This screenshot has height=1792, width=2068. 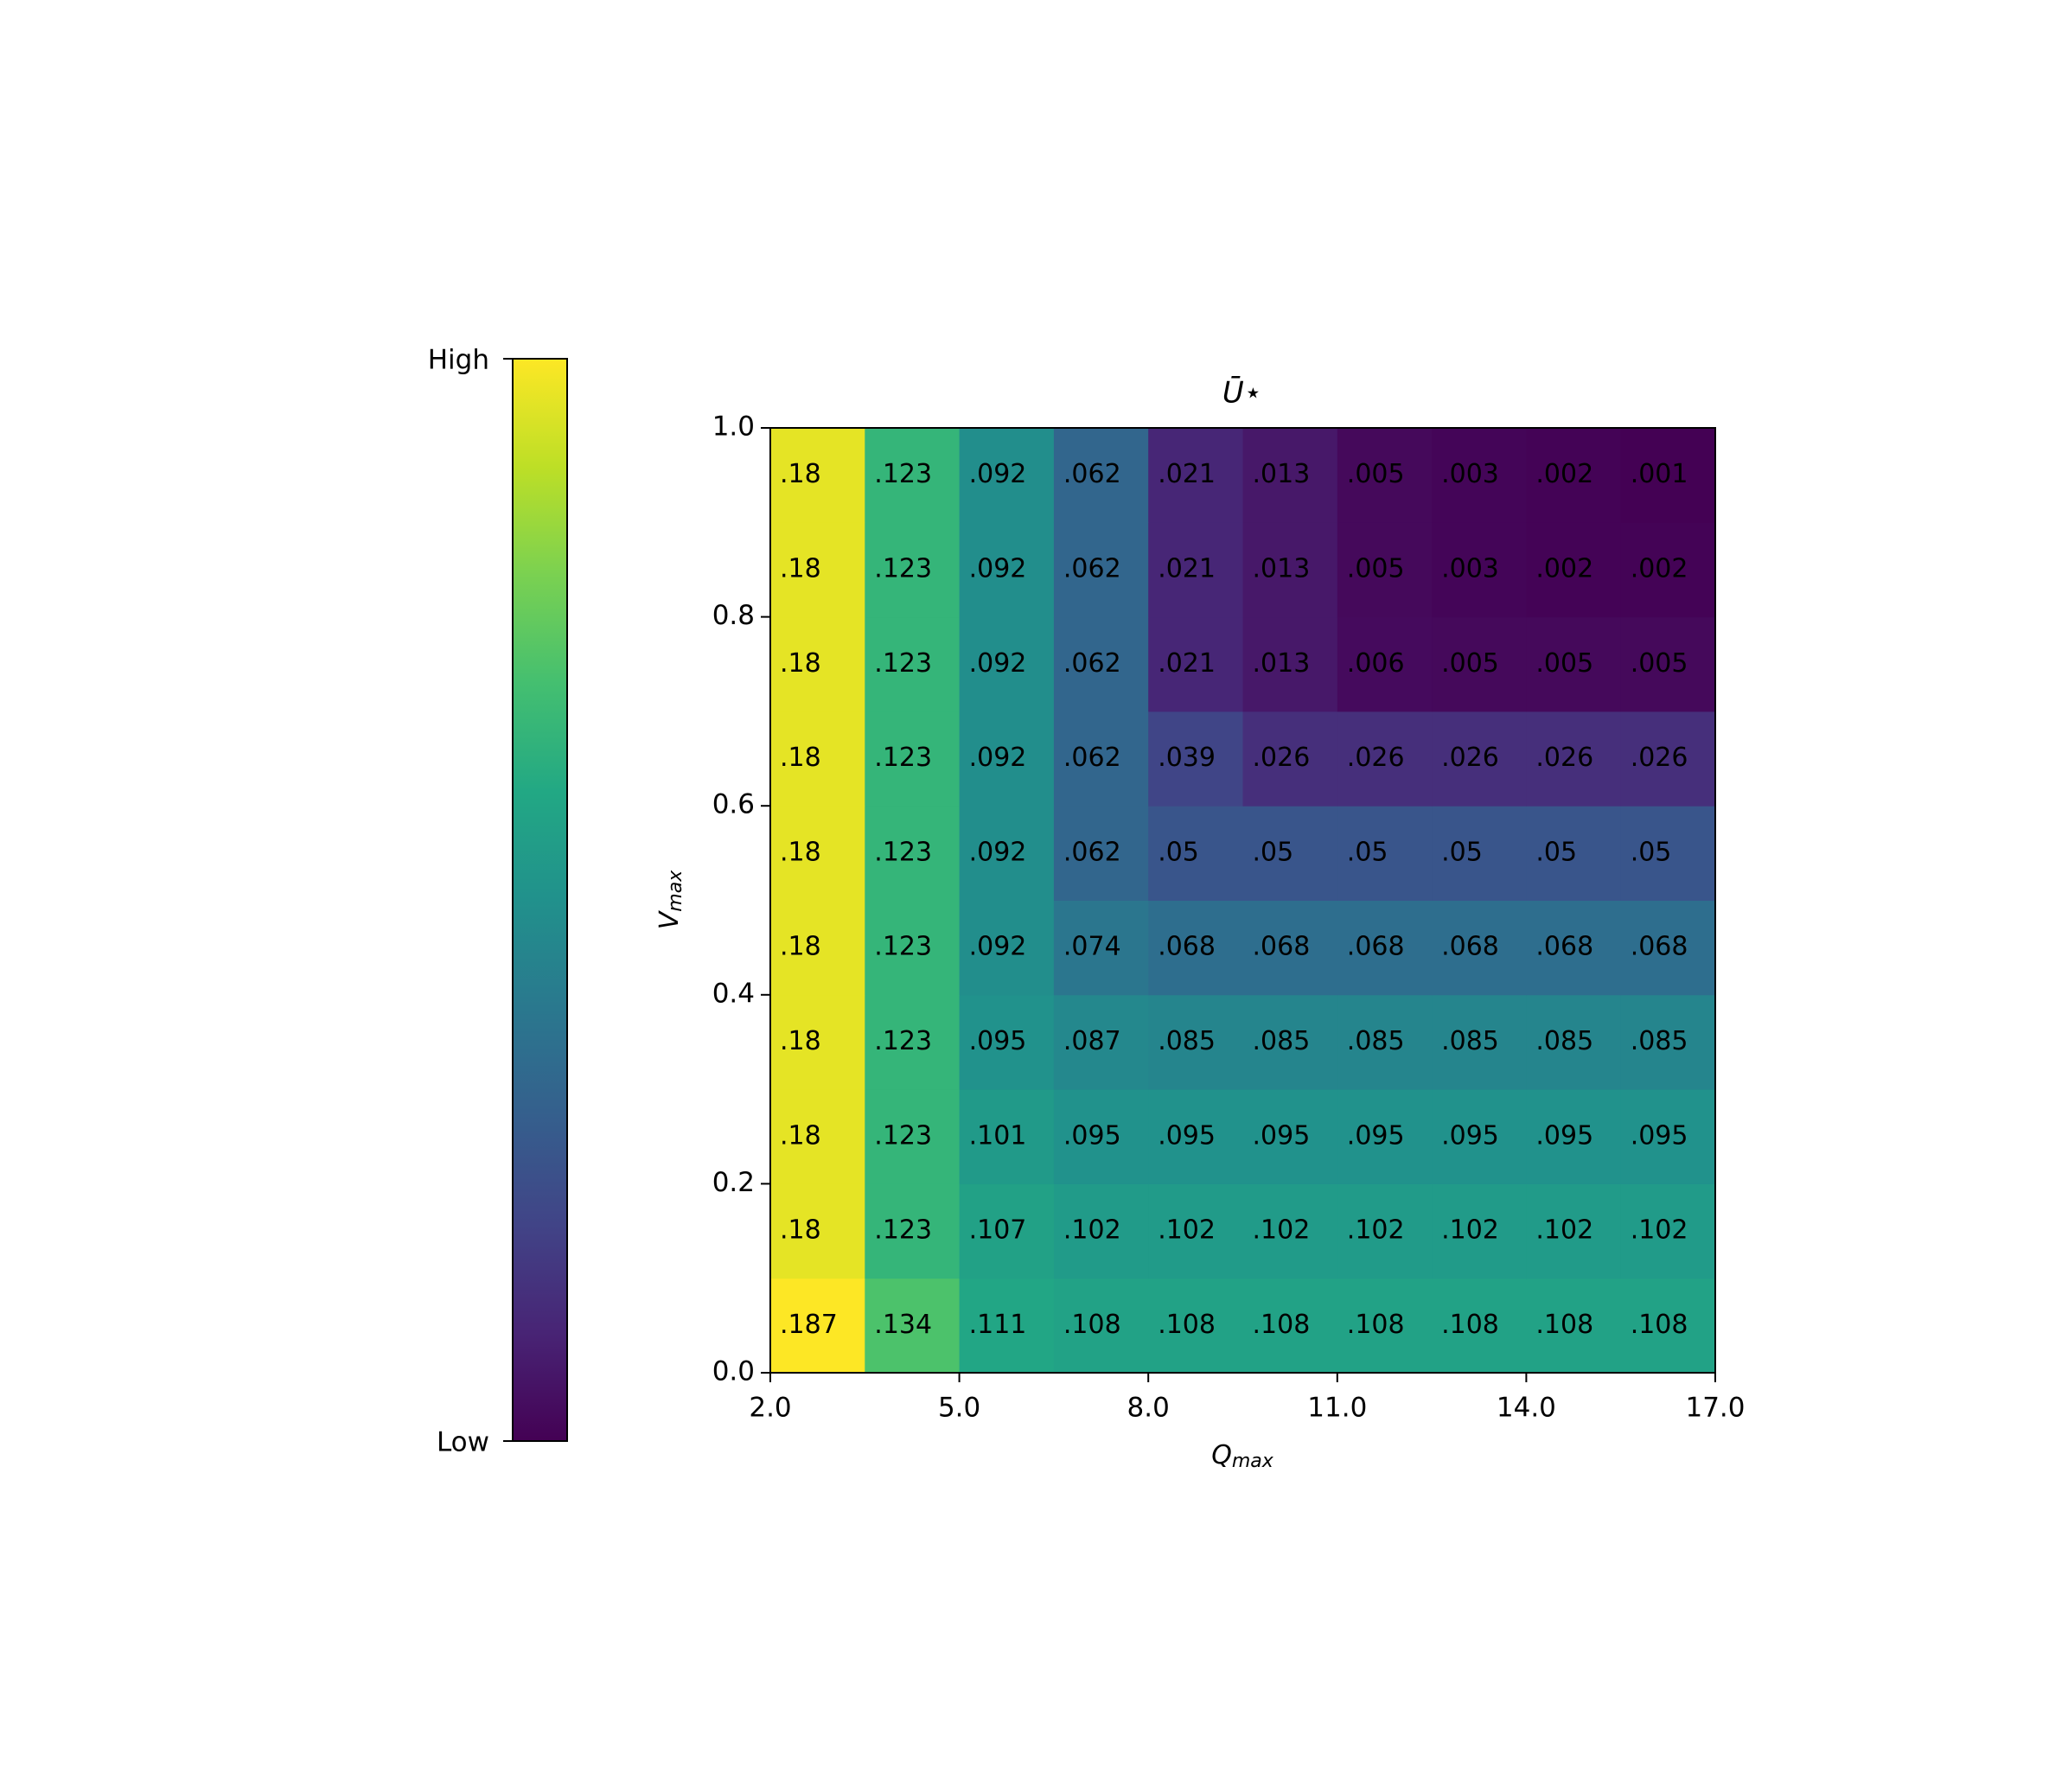 What do you see at coordinates (1242, 1457) in the screenshot?
I see `x-axis-label: Qmax` at bounding box center [1242, 1457].